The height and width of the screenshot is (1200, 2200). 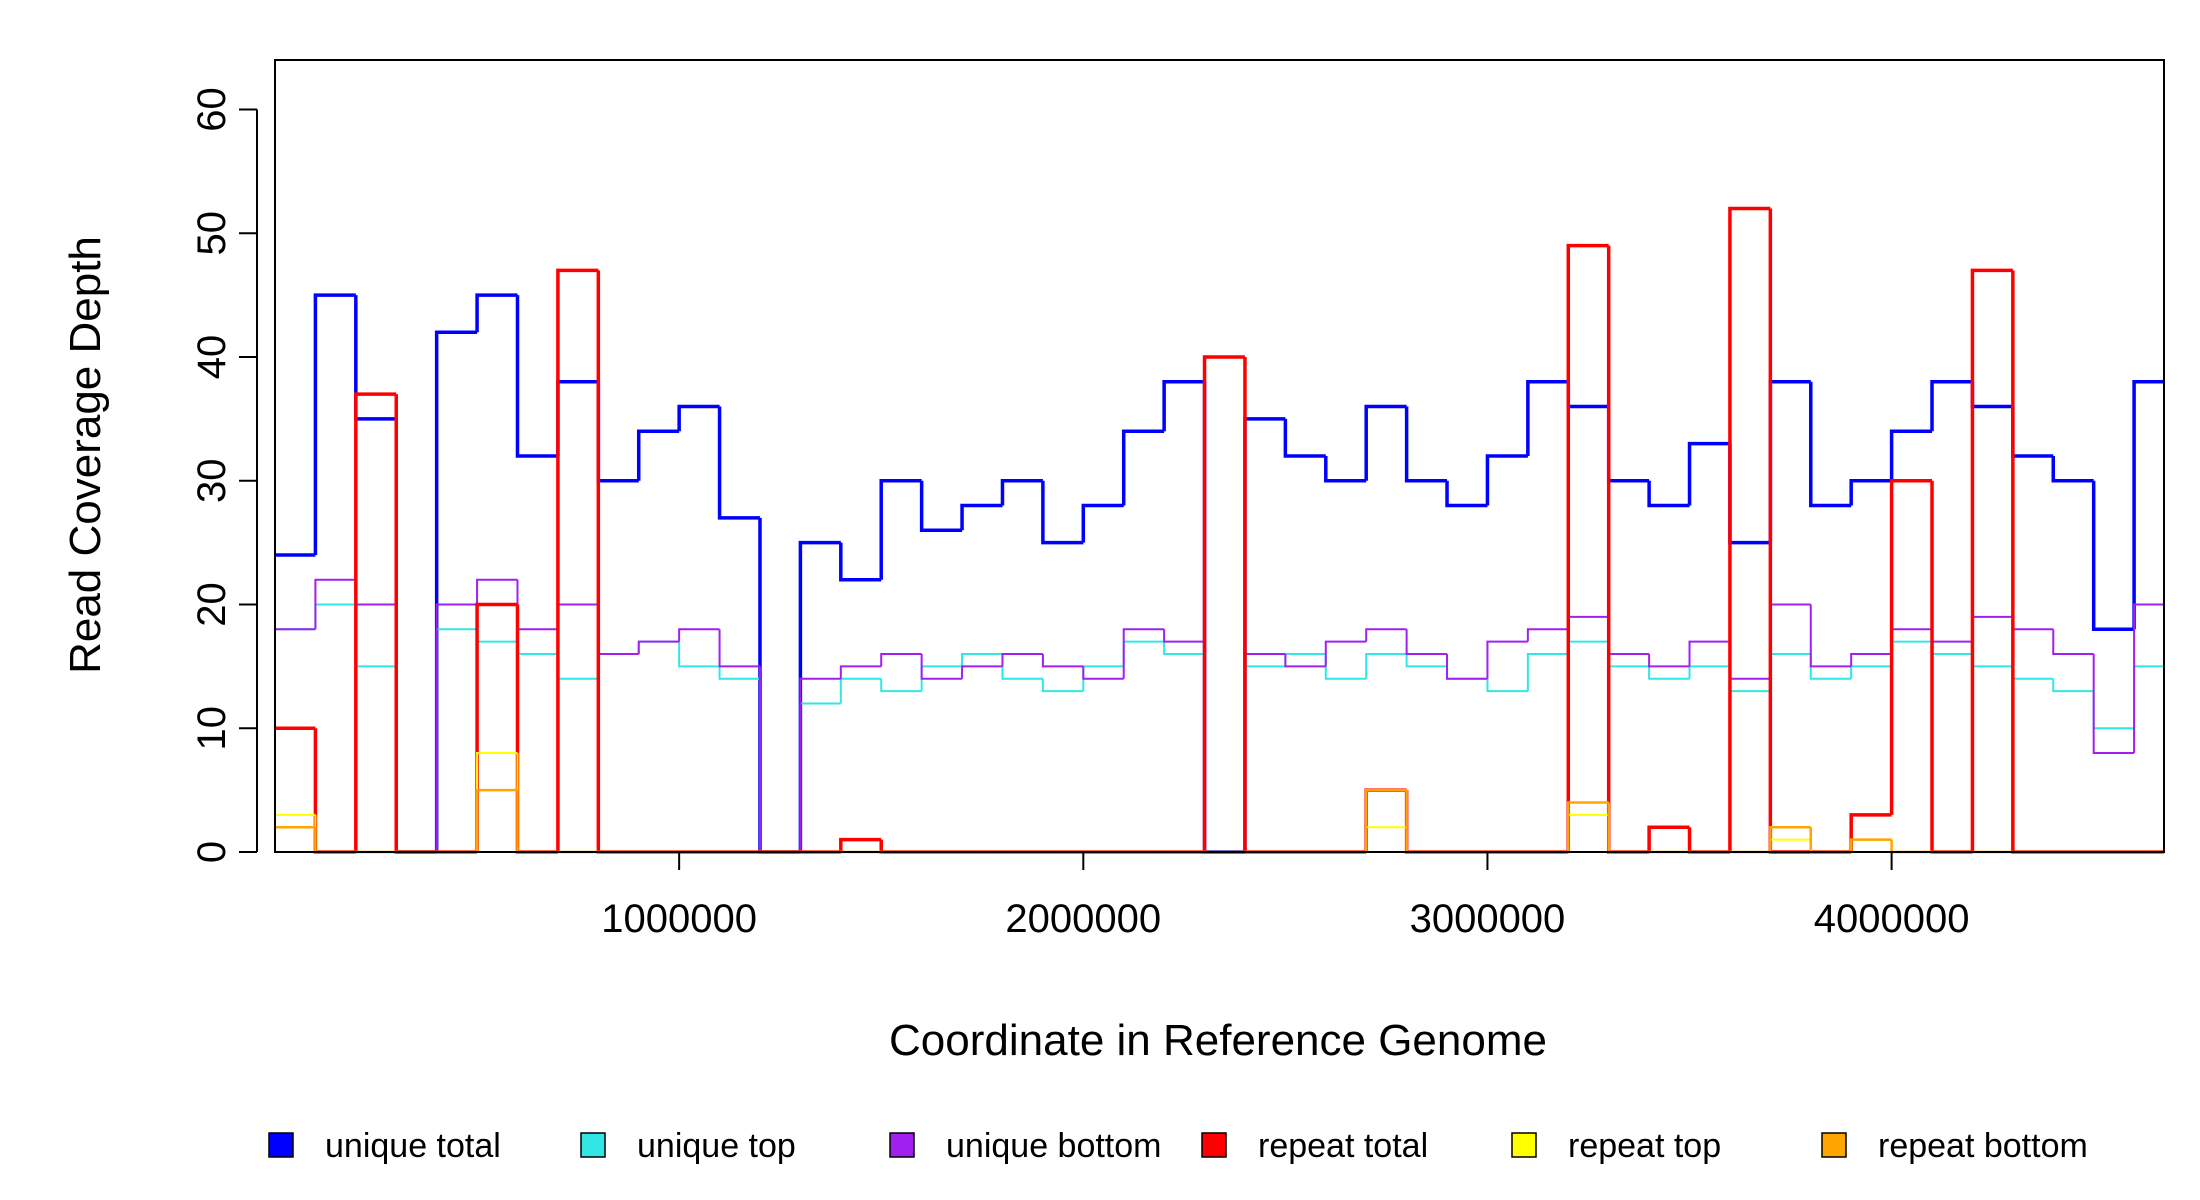 I want to click on x-tick-label: 1000000, so click(x=679, y=919).